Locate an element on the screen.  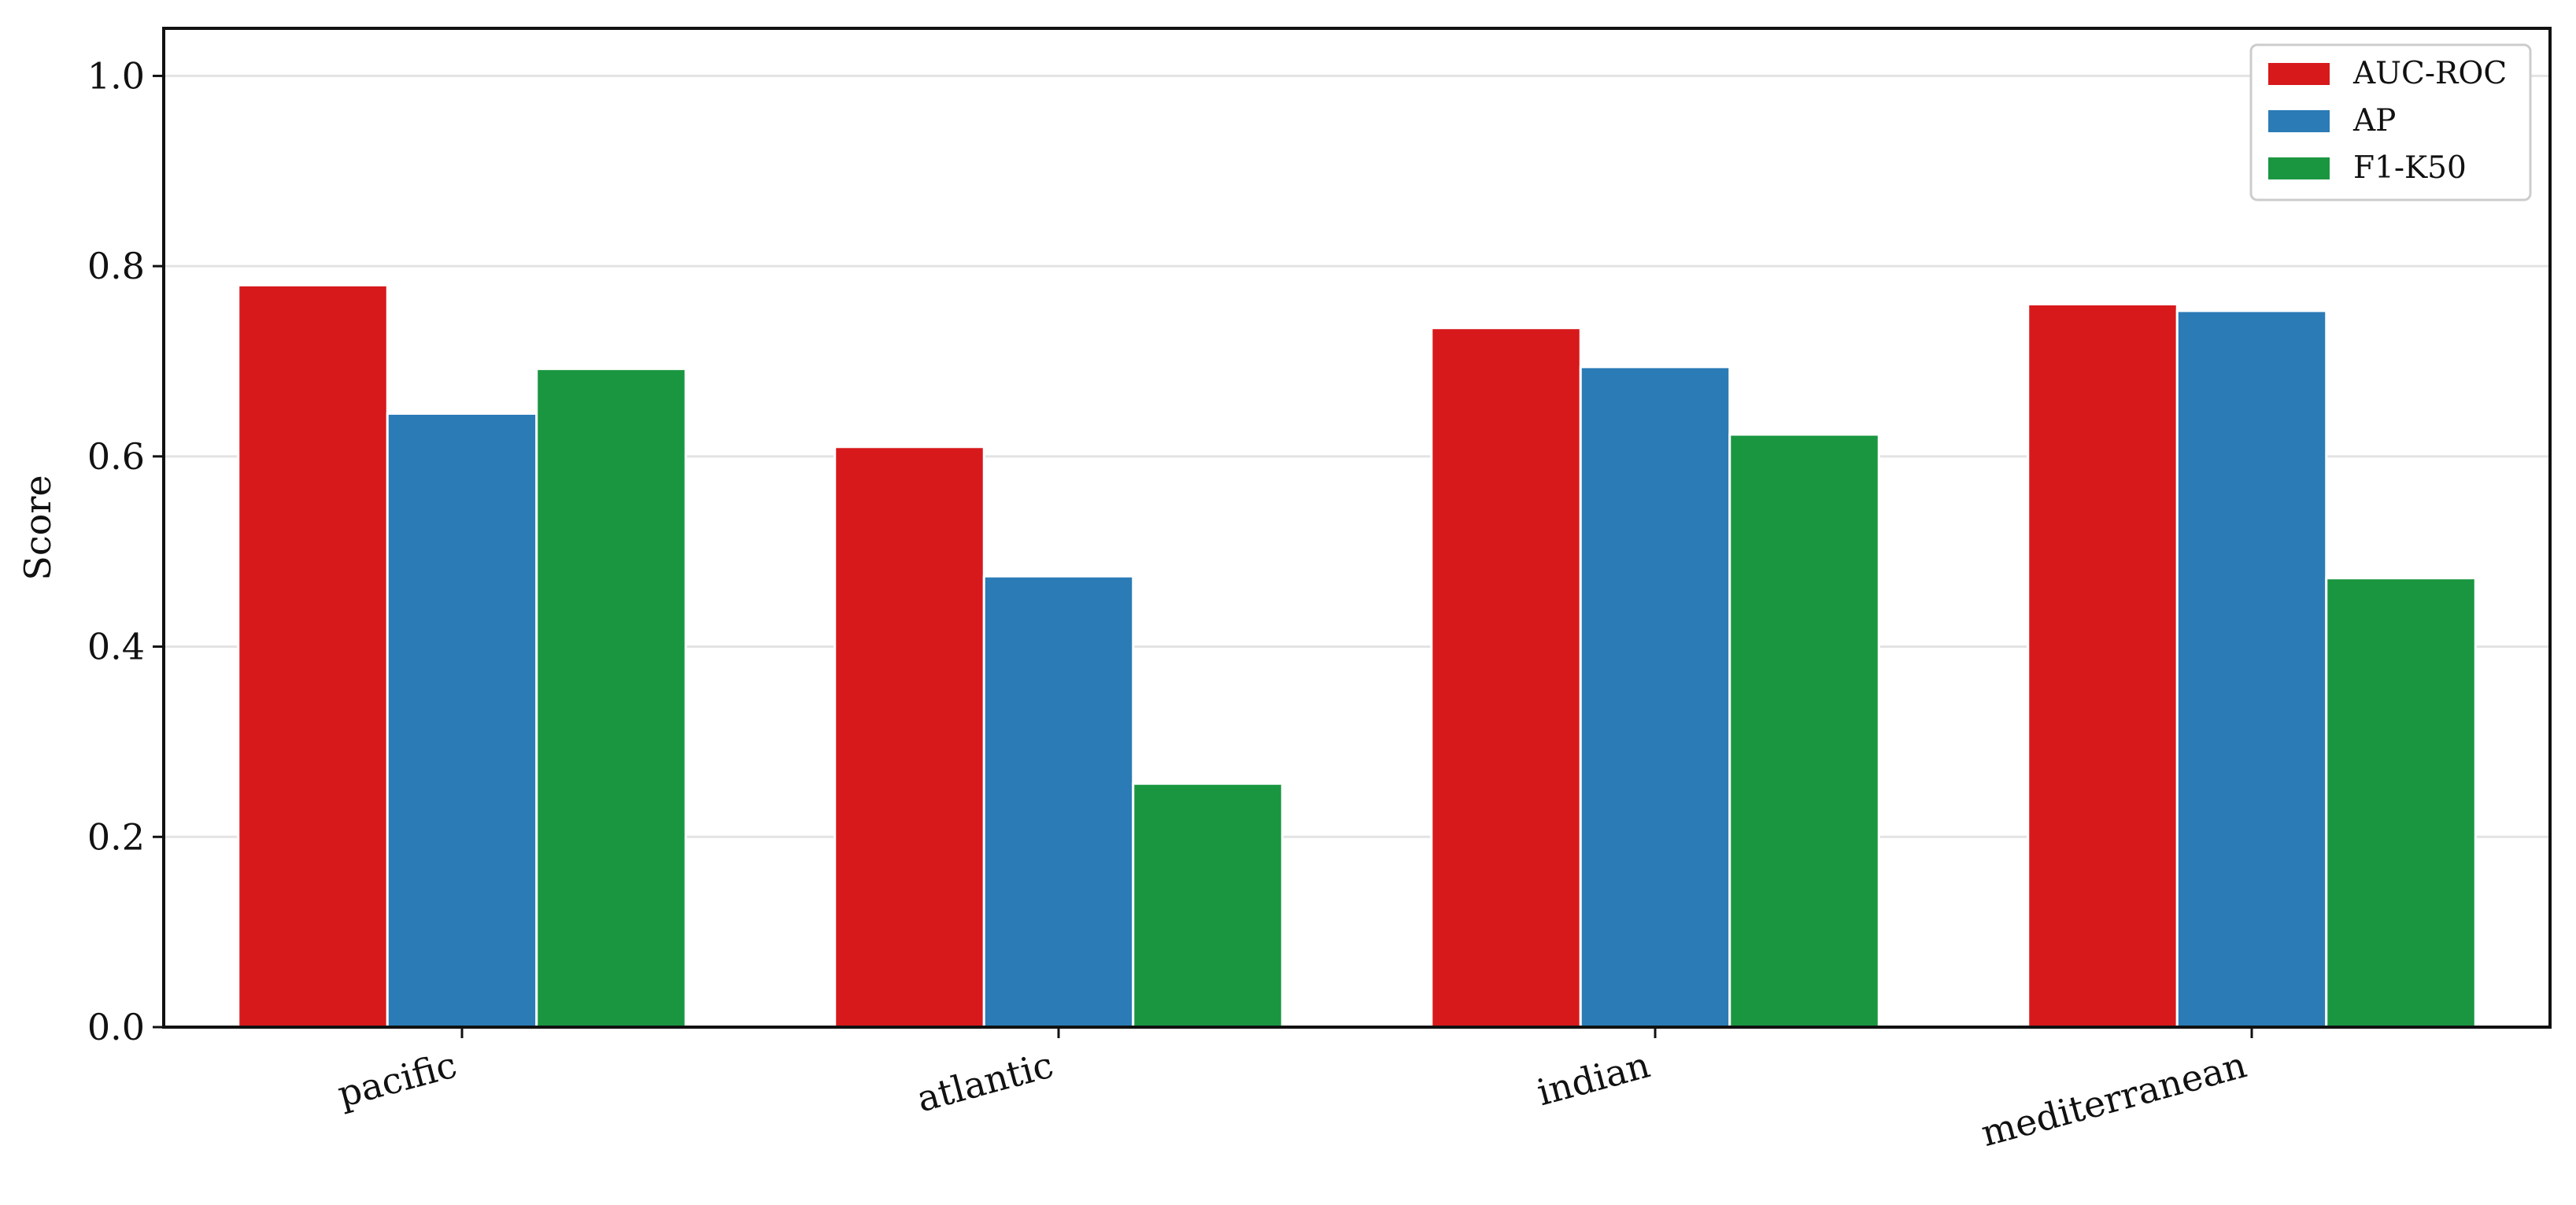
legend-swatch-auc-roc is located at coordinates (2299, 74).